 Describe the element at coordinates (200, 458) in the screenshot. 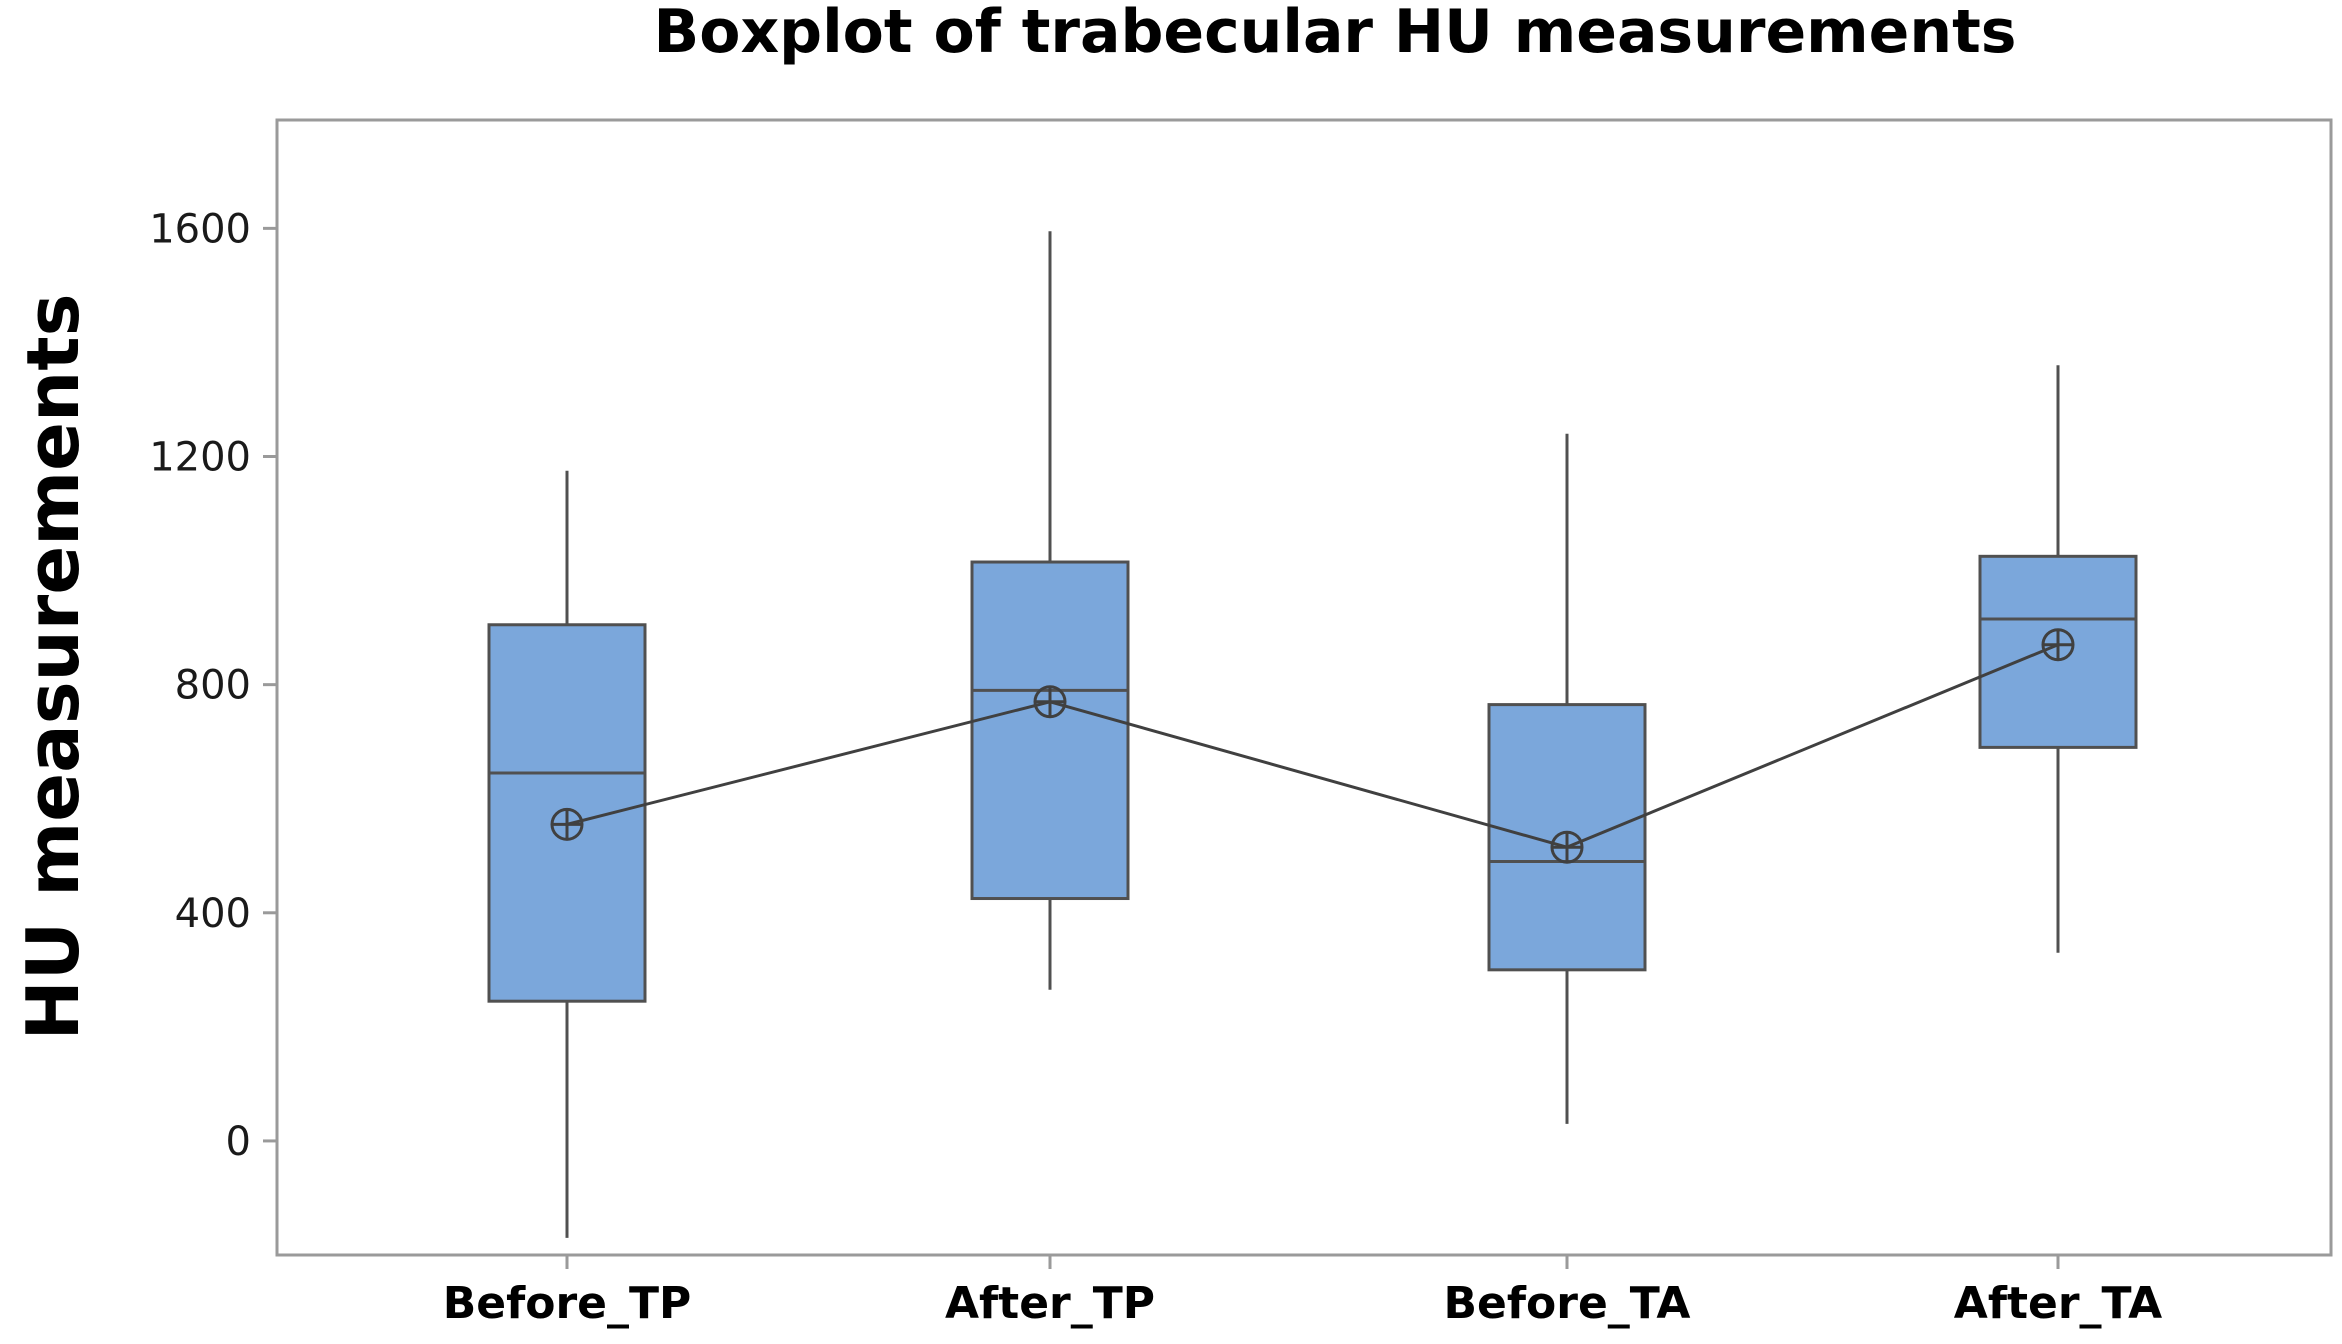

I see `y-tick-label: 1200` at that location.